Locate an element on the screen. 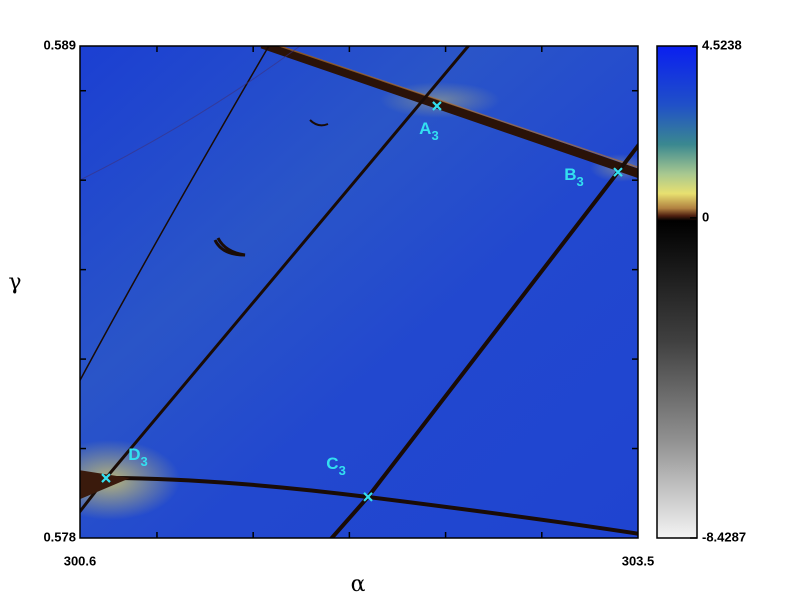  y-tick-label: 0.589 is located at coordinates (59, 44).